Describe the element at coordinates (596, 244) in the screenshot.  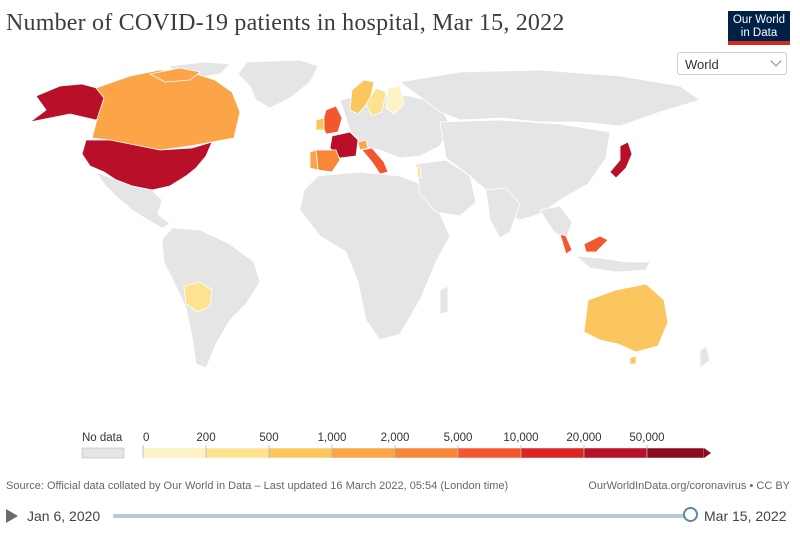
I see `malaysia-borneo` at that location.